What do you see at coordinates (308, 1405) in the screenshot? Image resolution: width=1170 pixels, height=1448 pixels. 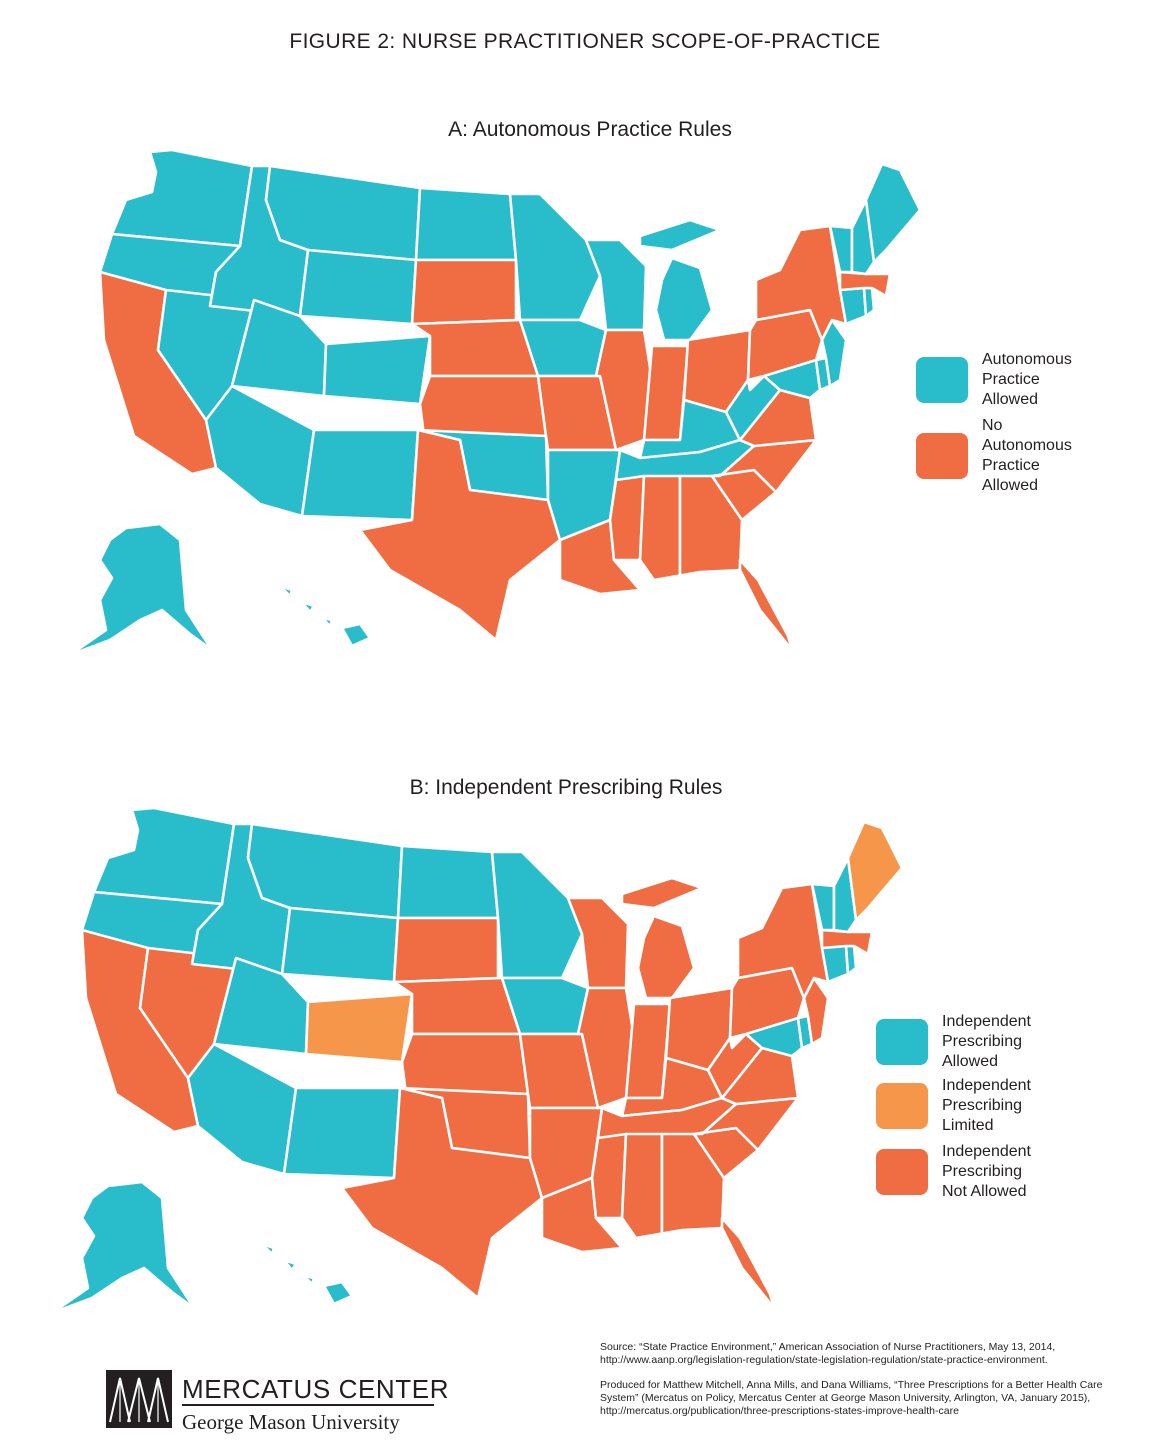 I see `logo-rule` at bounding box center [308, 1405].